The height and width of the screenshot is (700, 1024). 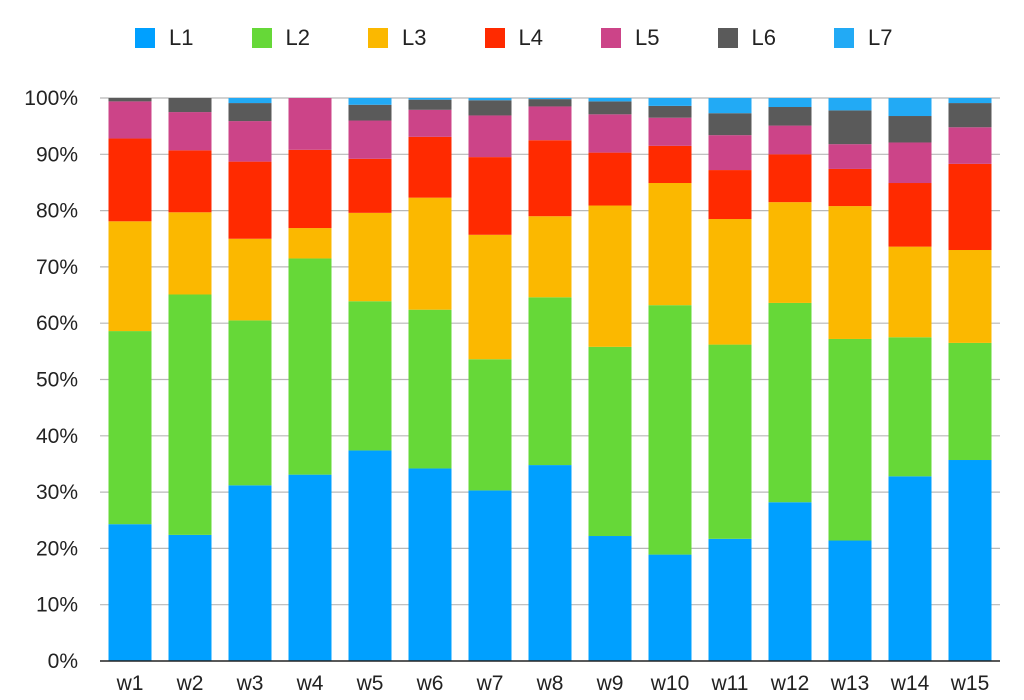 I want to click on bar-segment-l4-w2, so click(x=190, y=181).